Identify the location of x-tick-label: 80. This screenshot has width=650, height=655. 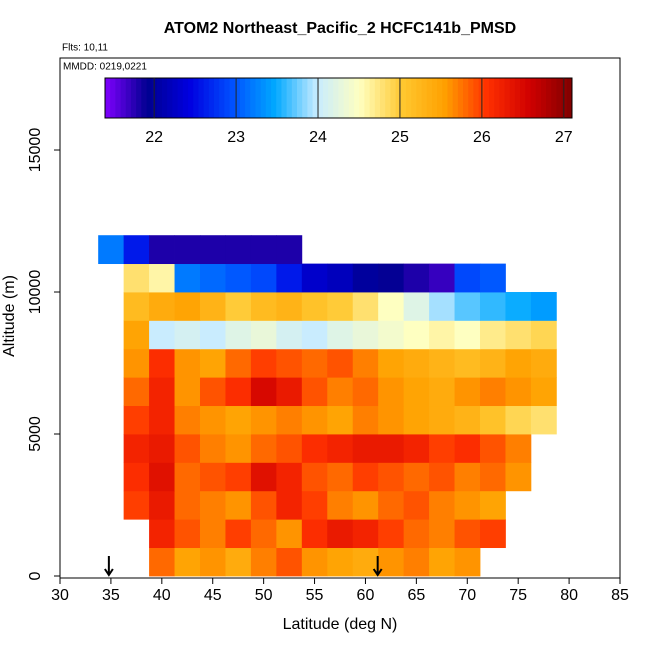
(569, 595).